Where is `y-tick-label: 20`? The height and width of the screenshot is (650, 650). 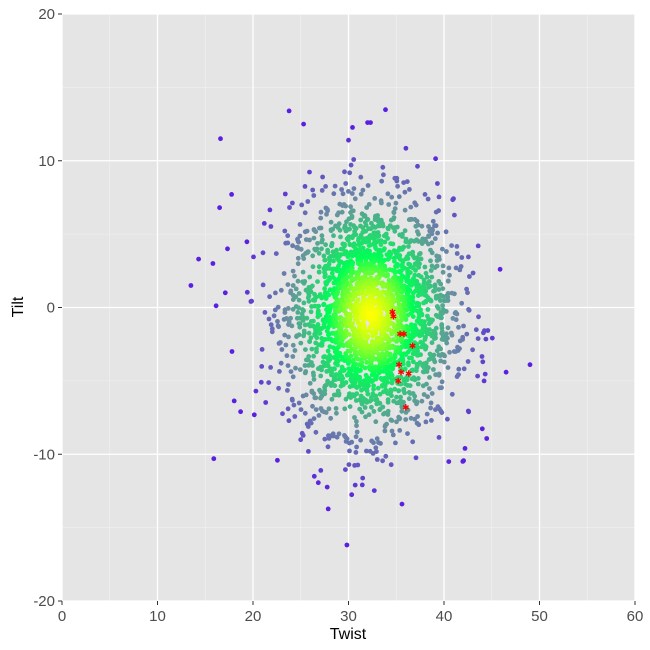
y-tick-label: 20 is located at coordinates (46, 14).